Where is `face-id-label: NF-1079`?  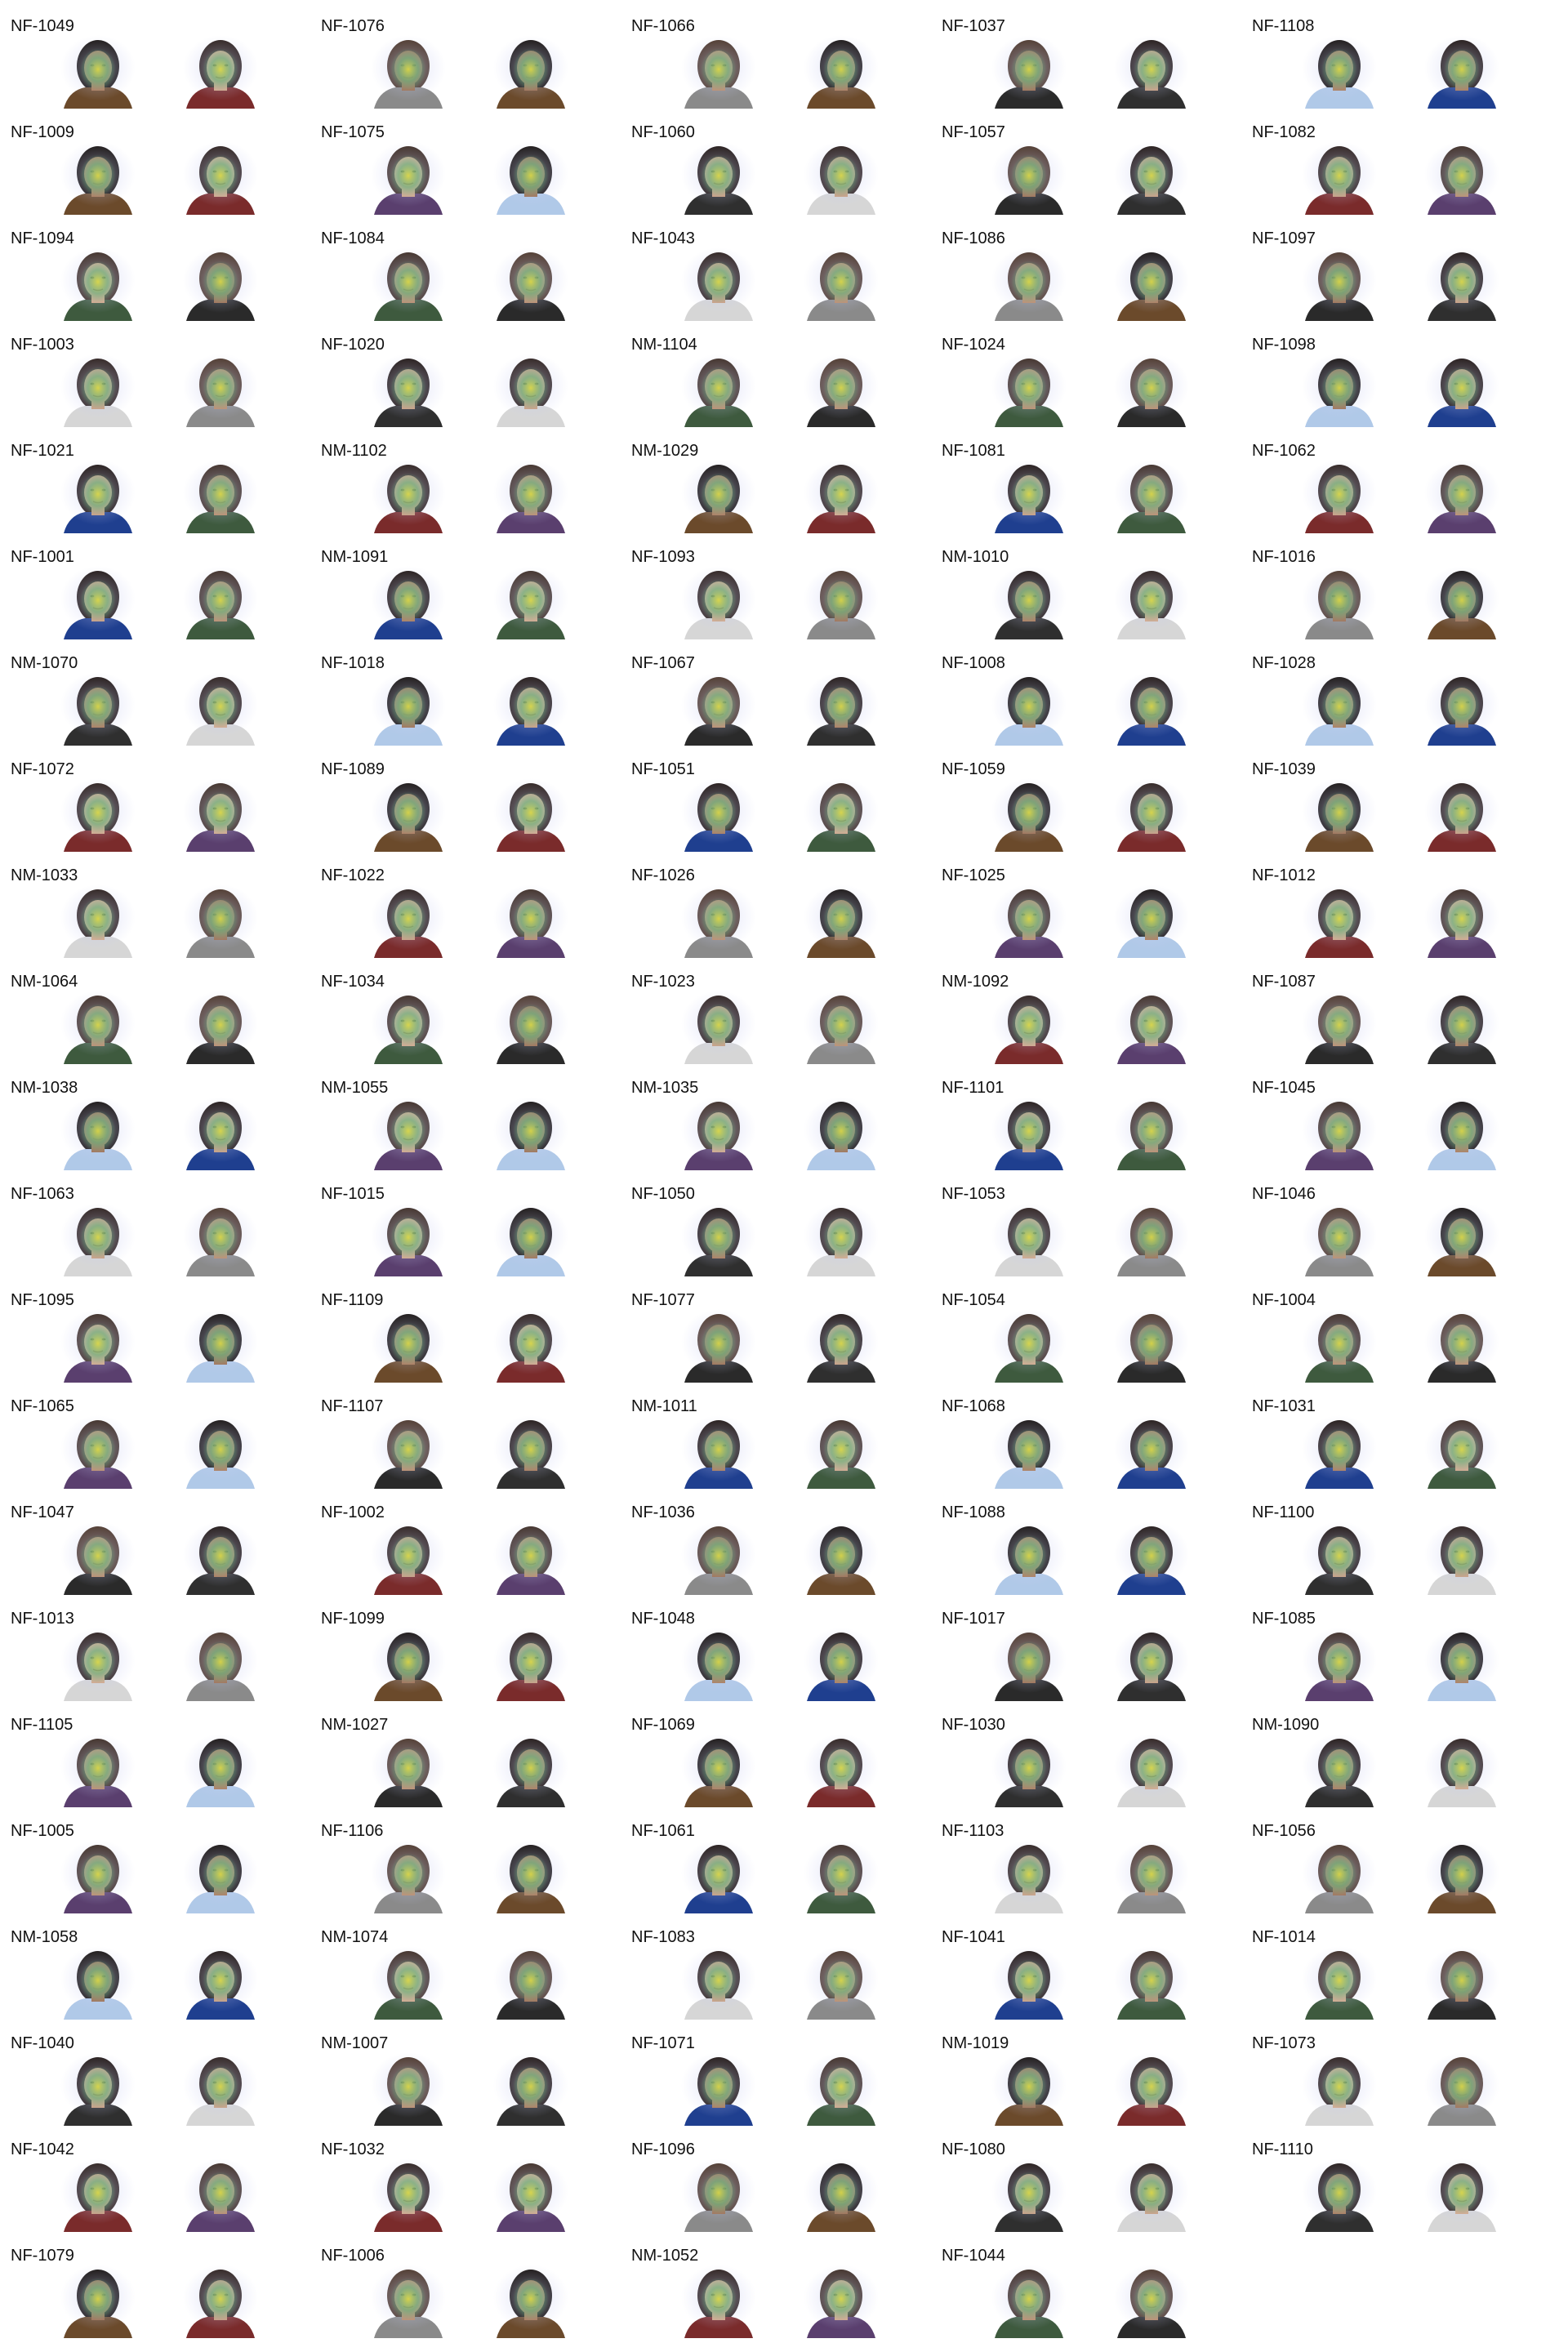 face-id-label: NF-1079 is located at coordinates (42, 2256).